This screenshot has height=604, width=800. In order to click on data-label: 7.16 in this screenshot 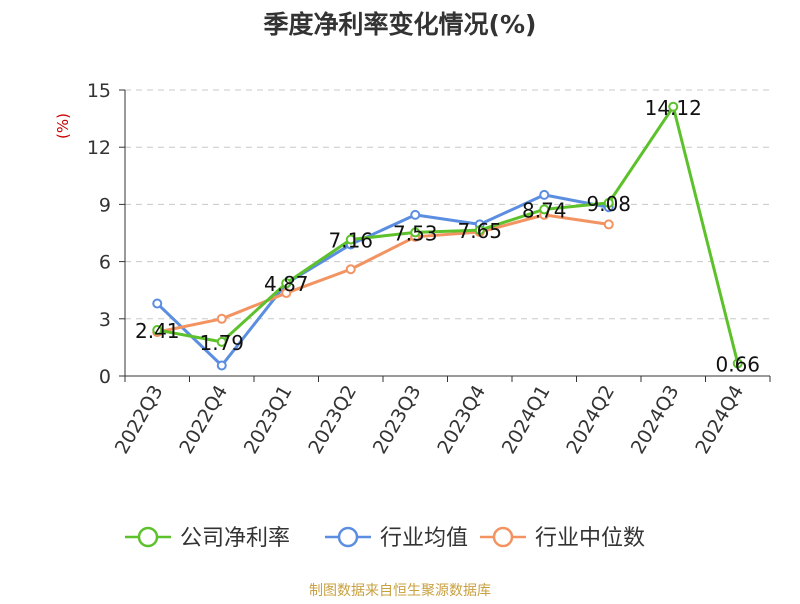, I will do `click(350, 240)`.